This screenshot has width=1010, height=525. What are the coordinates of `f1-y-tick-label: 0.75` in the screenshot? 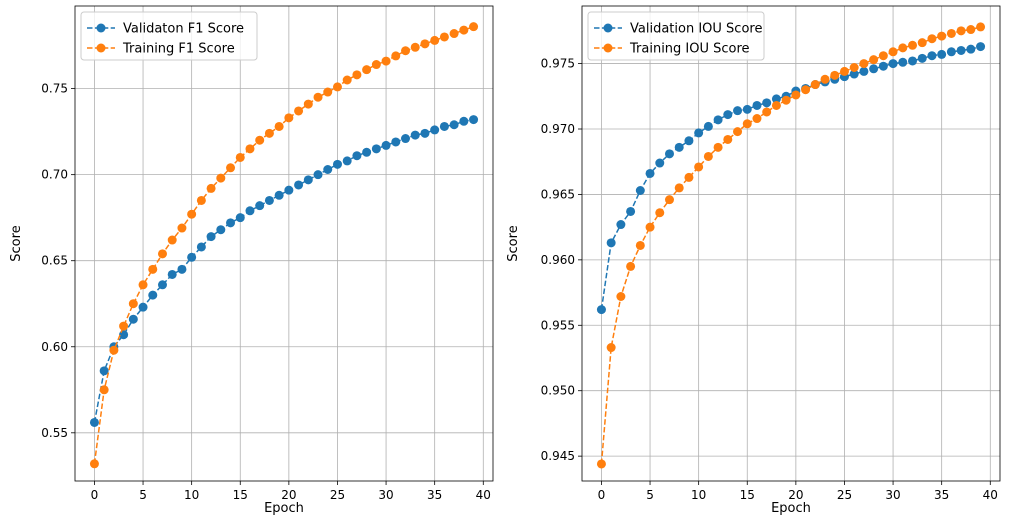 It's located at (54, 89).